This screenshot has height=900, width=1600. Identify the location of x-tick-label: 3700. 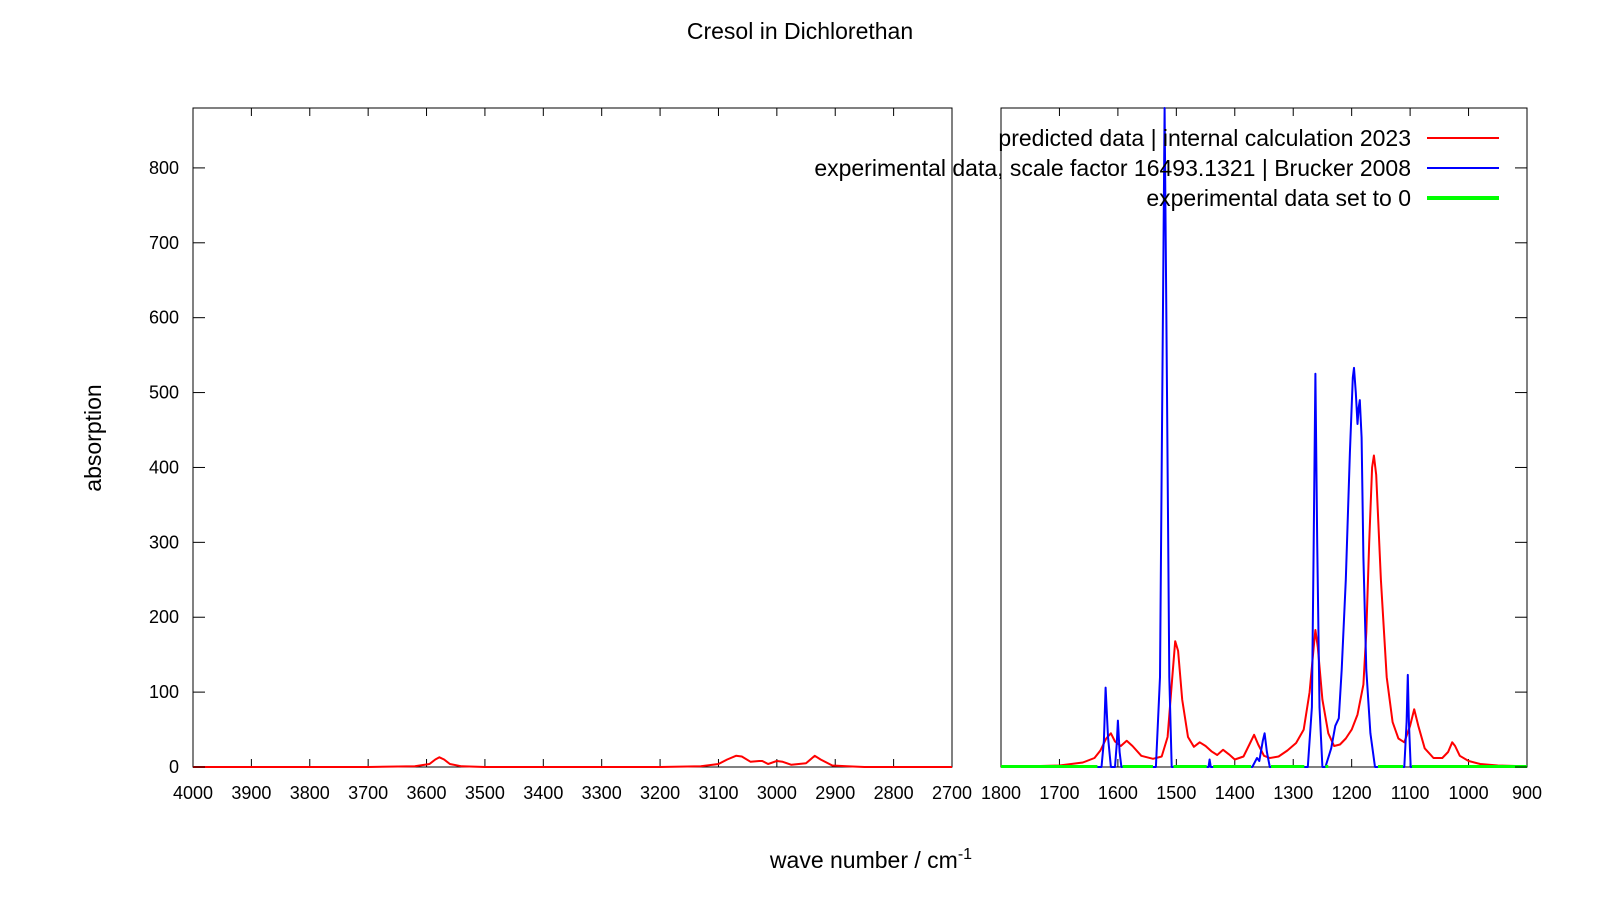
(368, 793).